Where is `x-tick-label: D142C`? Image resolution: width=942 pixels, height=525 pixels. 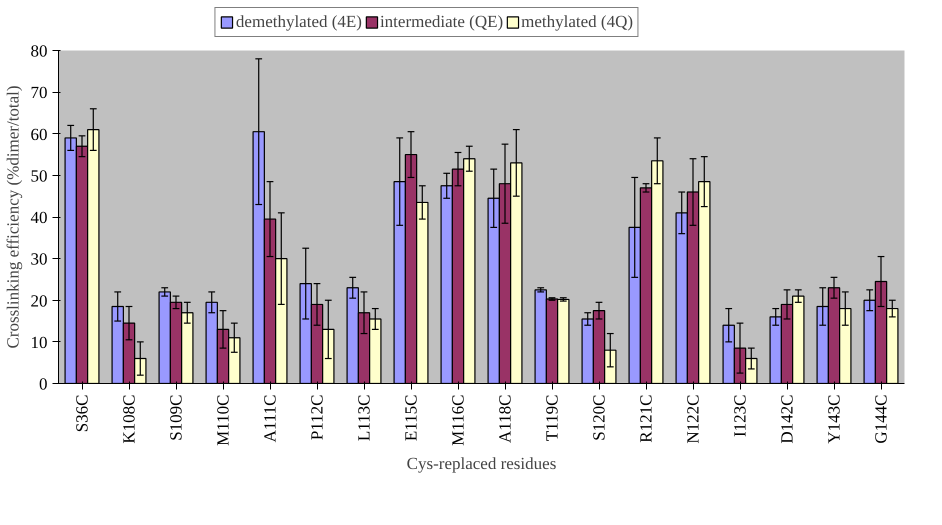 x-tick-label: D142C is located at coordinates (787, 419).